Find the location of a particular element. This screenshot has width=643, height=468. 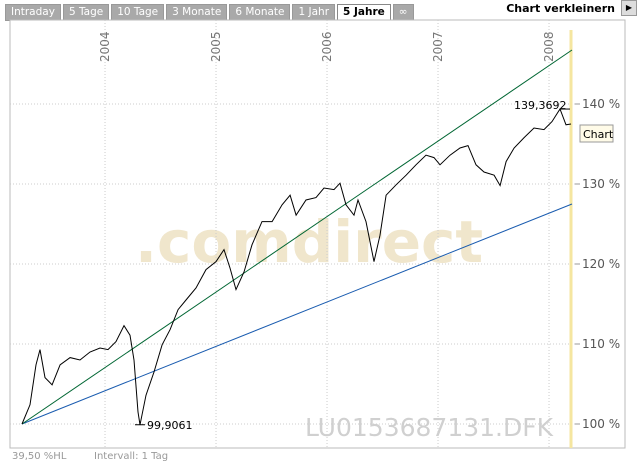

y-tick-label: 120 % is located at coordinates (601, 264).